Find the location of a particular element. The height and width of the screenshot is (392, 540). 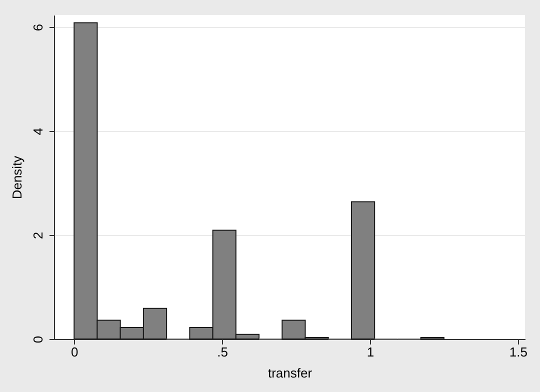

y-tick-label: 6 is located at coordinates (38, 28).